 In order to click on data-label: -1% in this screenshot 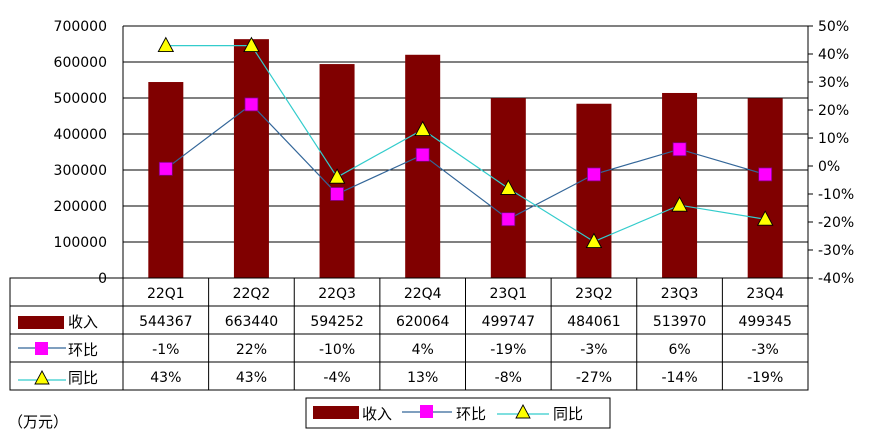, I will do `click(165, 350)`.